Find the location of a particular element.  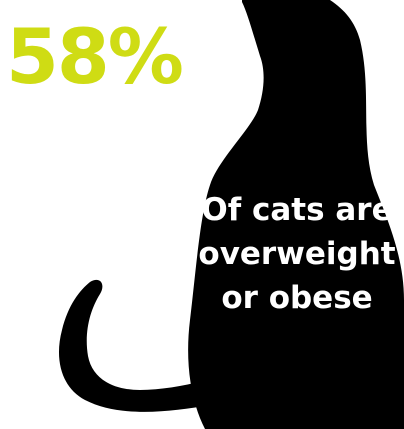

caption-line-3: or obese is located at coordinates (297, 298).